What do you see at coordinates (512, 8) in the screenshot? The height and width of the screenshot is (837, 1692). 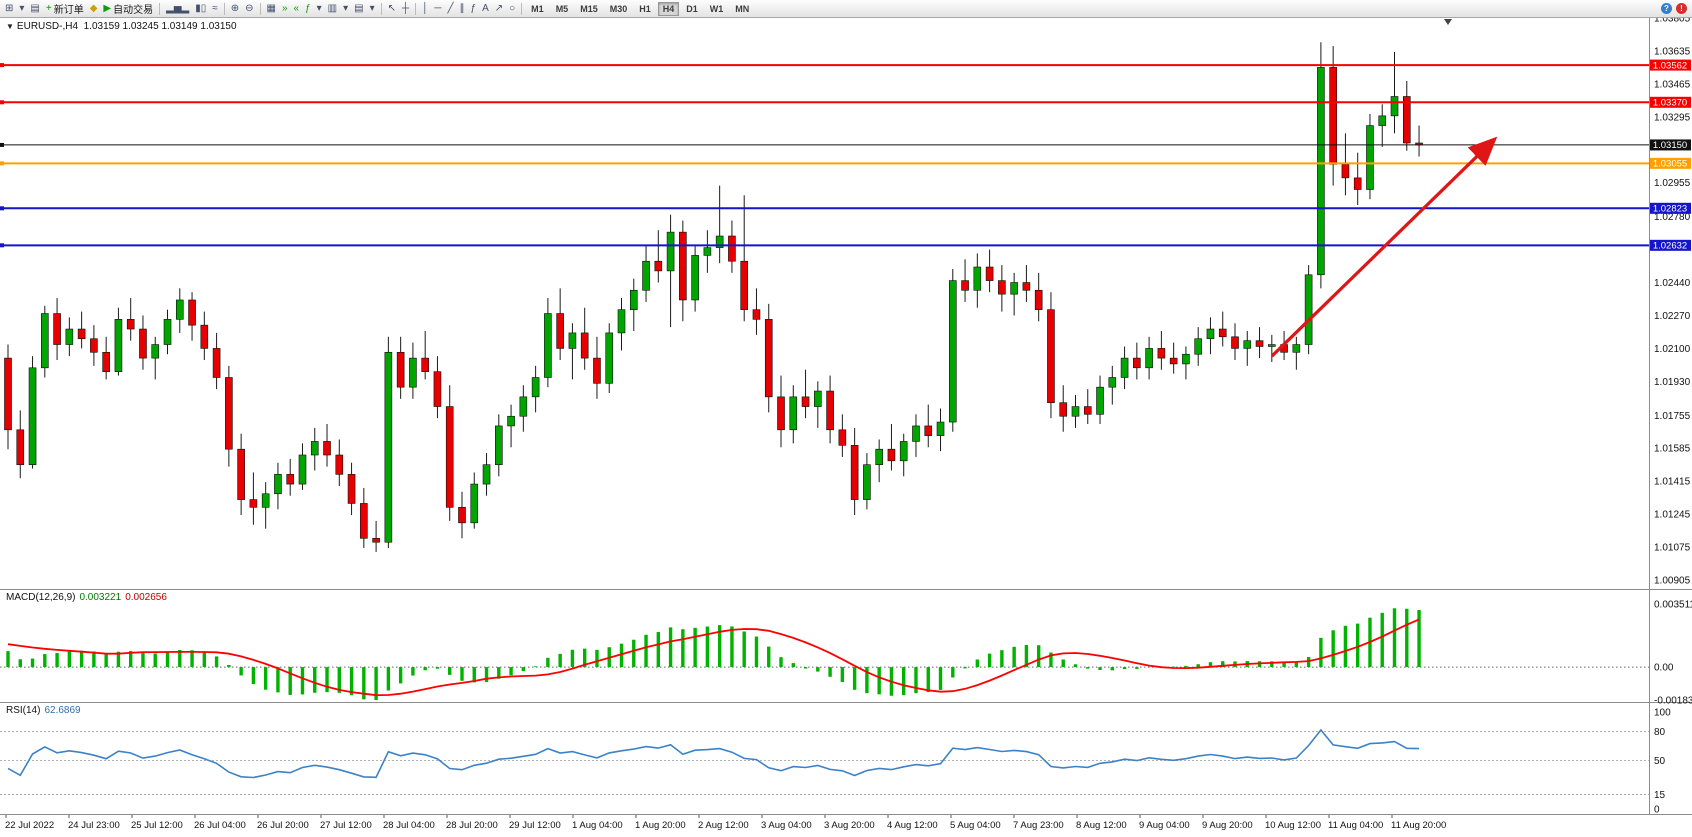 I see `shapes-tool-button: ○` at bounding box center [512, 8].